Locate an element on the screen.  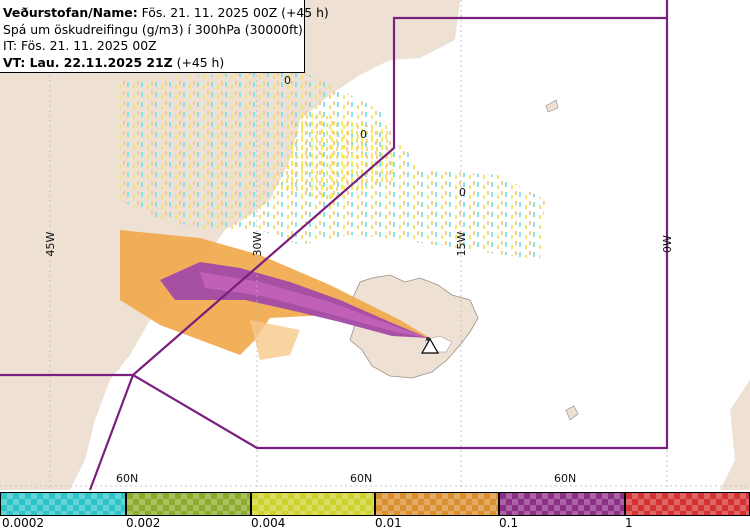
legend-tick-label: 0.01 is located at coordinates (388, 523).